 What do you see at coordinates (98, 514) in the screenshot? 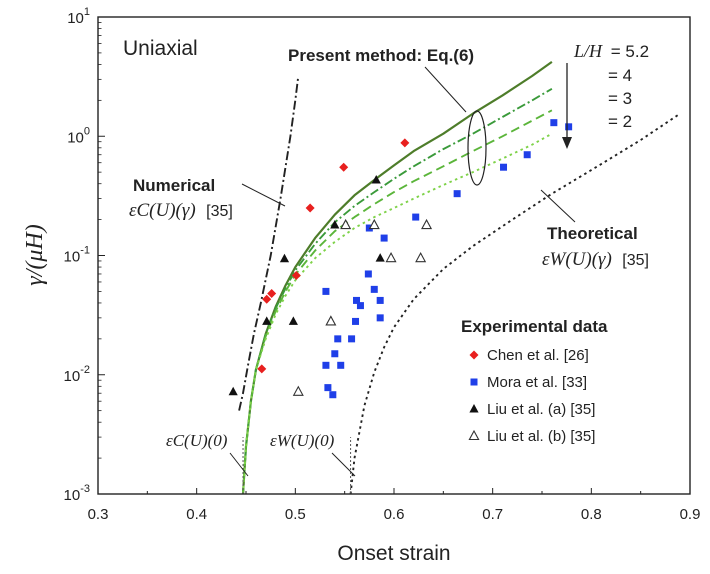
I see `x-tick-label: 0.3` at bounding box center [98, 514].